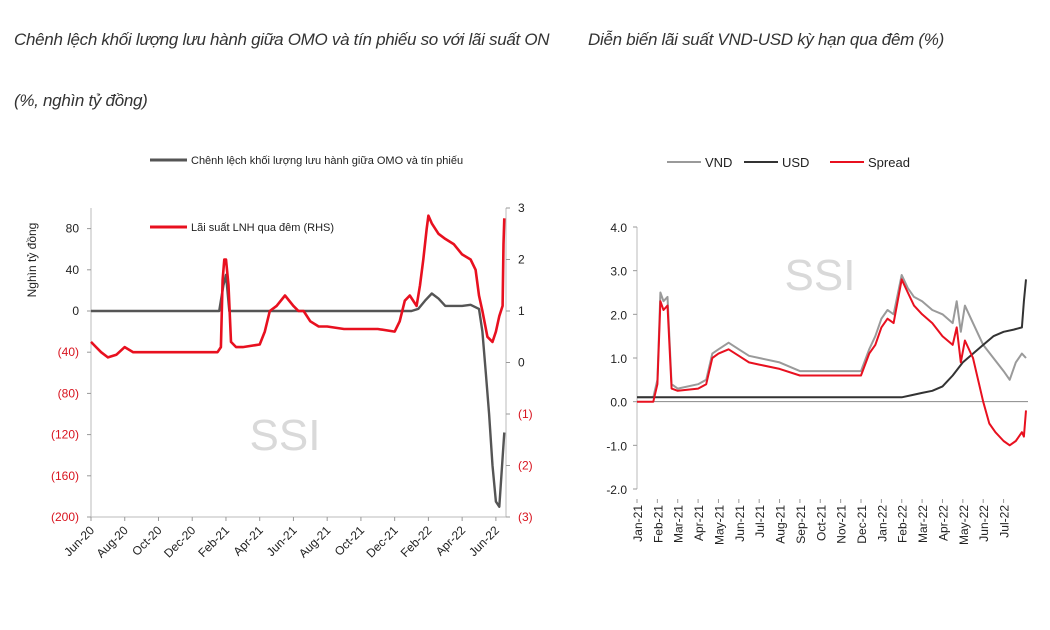 The image size is (1050, 630). What do you see at coordinates (832, 339) in the screenshot?
I see `right-series-usd-line` at bounding box center [832, 339].